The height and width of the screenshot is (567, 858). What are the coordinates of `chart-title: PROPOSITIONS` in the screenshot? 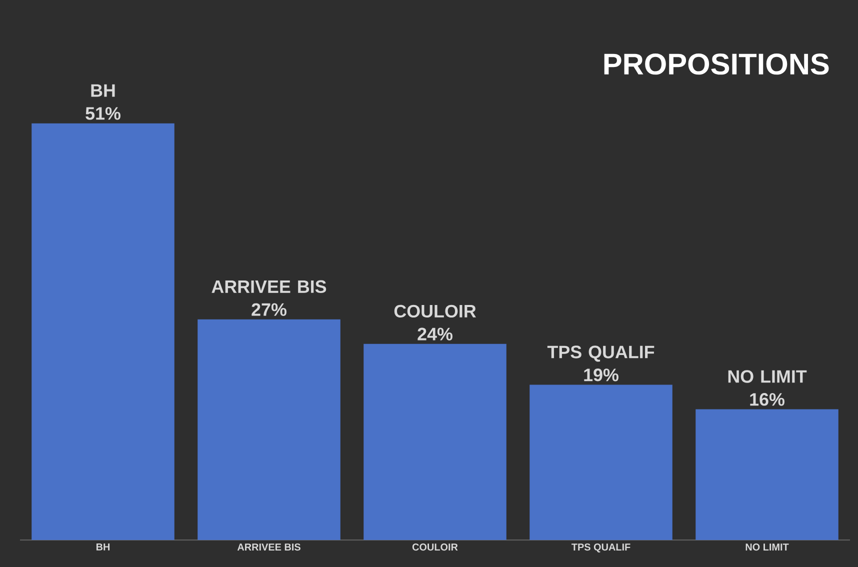 It's located at (716, 64).